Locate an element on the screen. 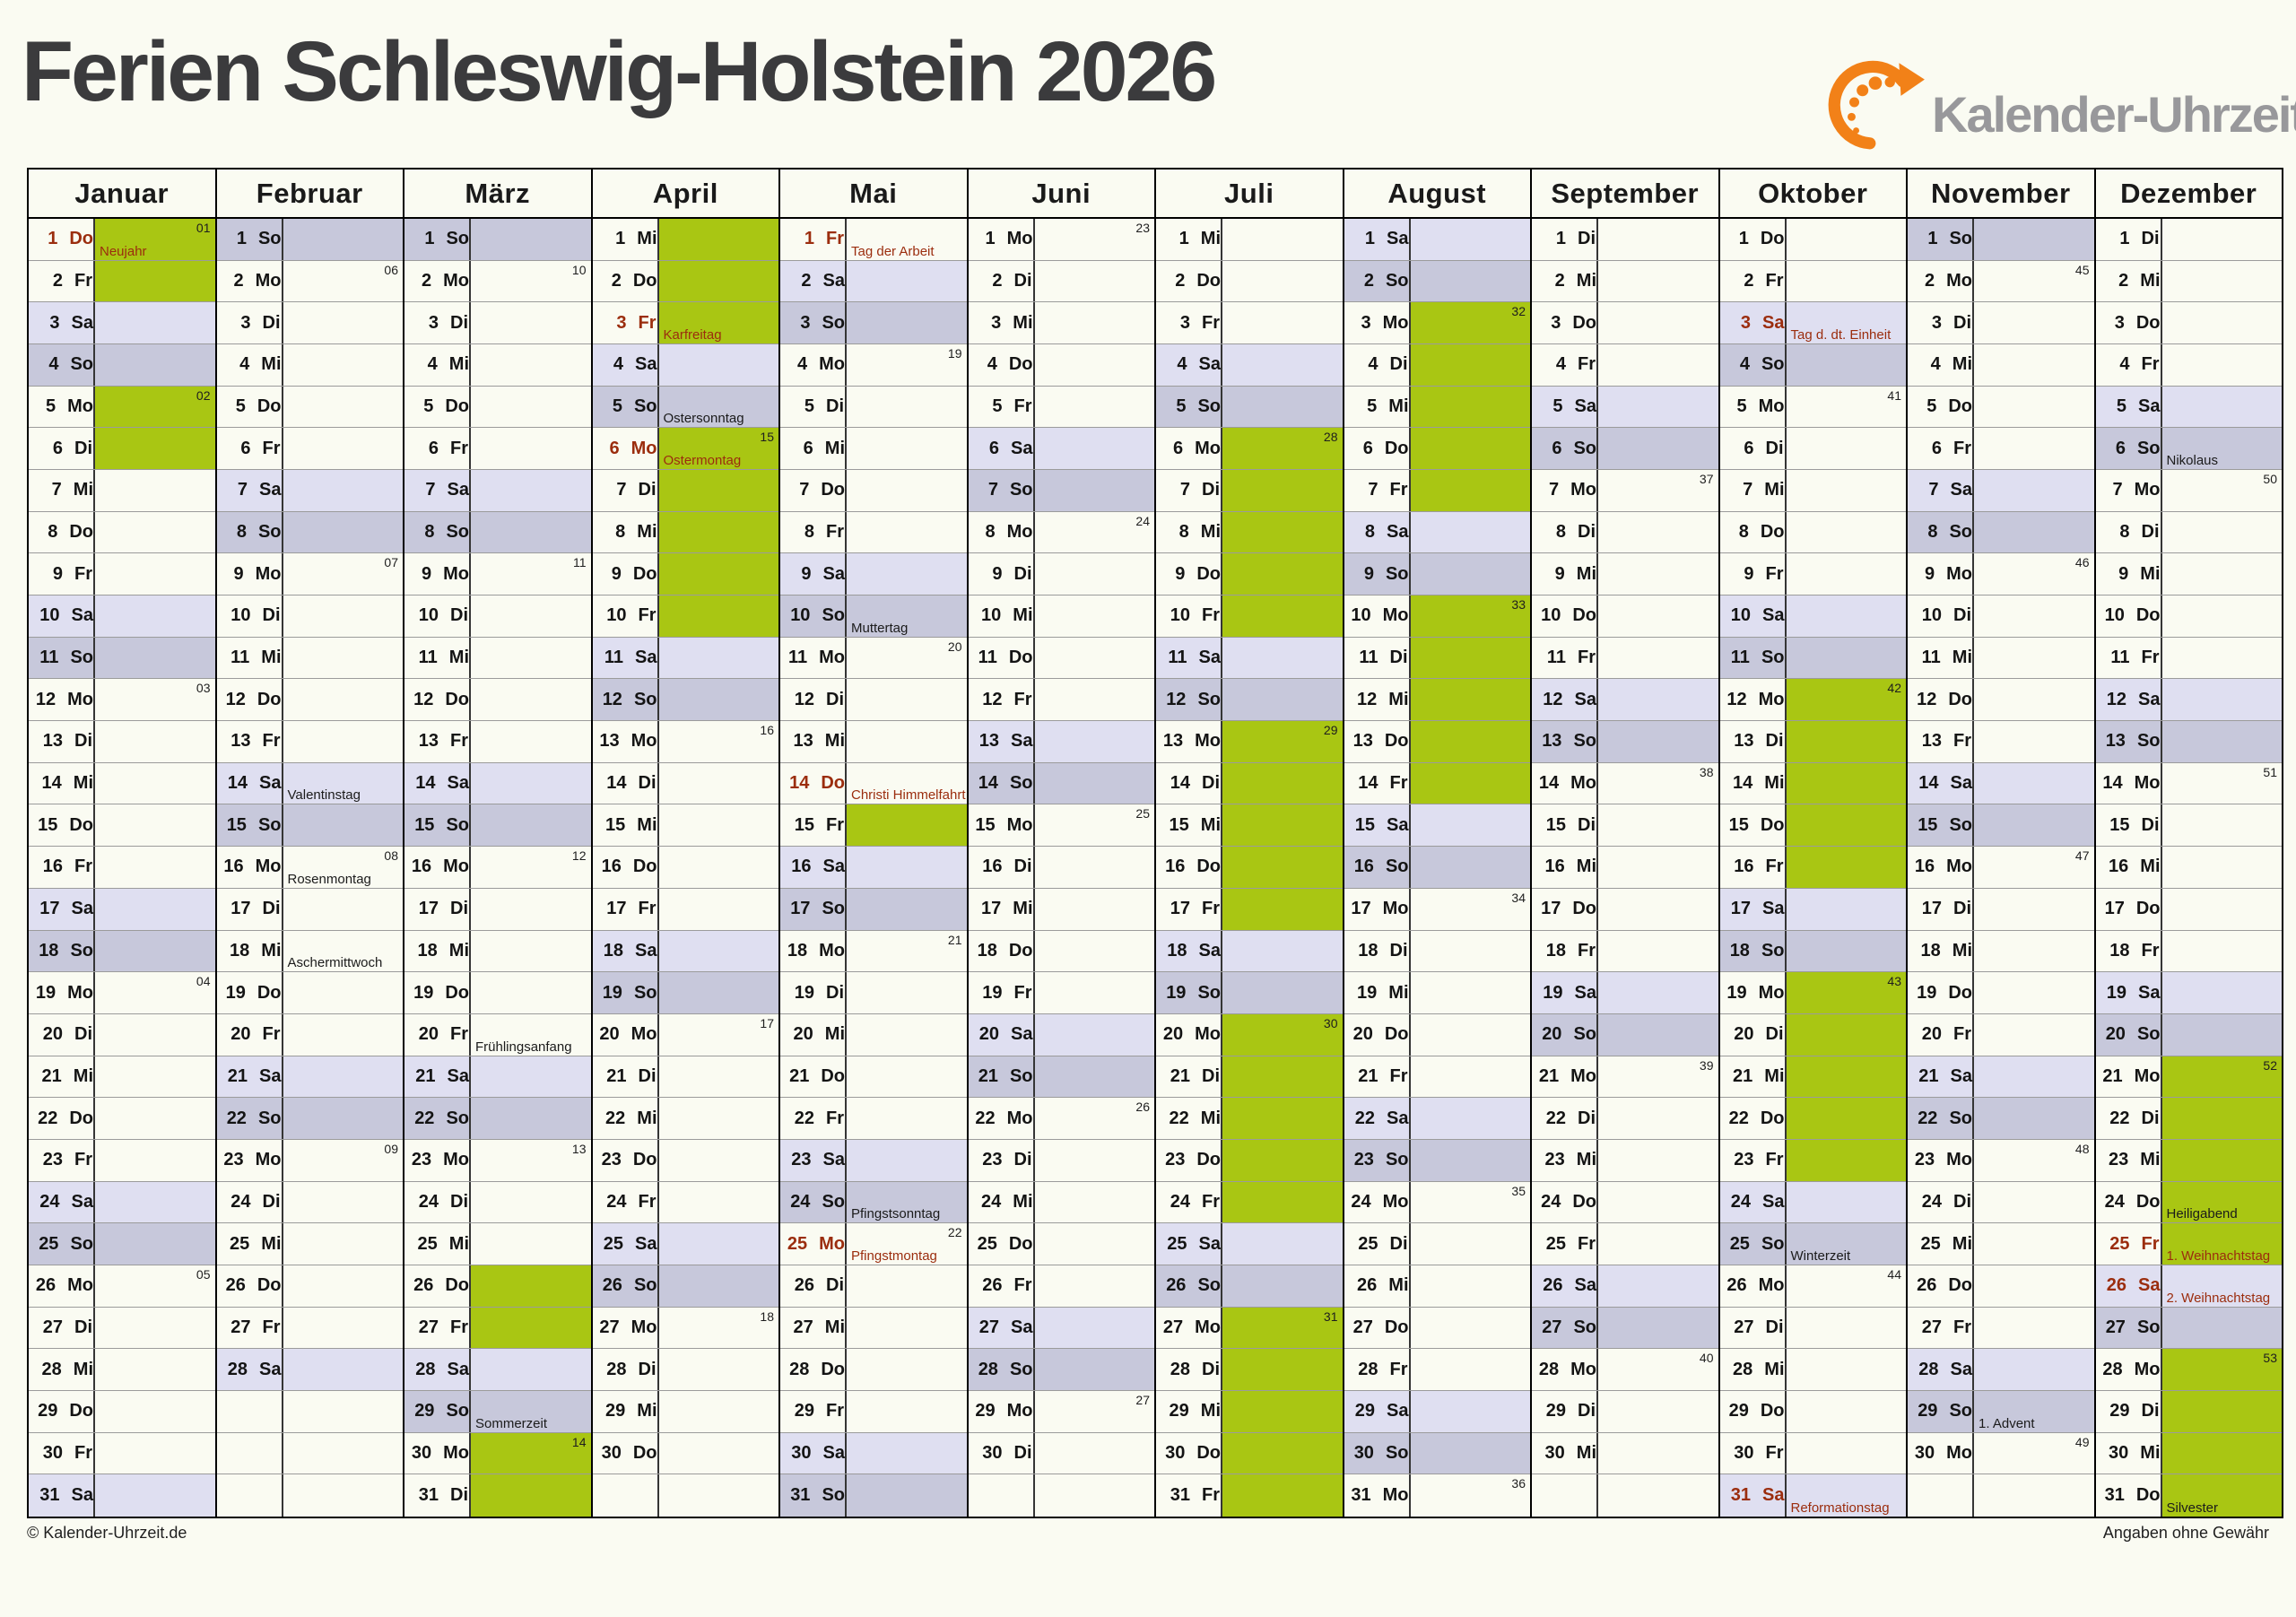 This screenshot has width=2296, height=1617. day-cell: 1 Do is located at coordinates (62, 239).